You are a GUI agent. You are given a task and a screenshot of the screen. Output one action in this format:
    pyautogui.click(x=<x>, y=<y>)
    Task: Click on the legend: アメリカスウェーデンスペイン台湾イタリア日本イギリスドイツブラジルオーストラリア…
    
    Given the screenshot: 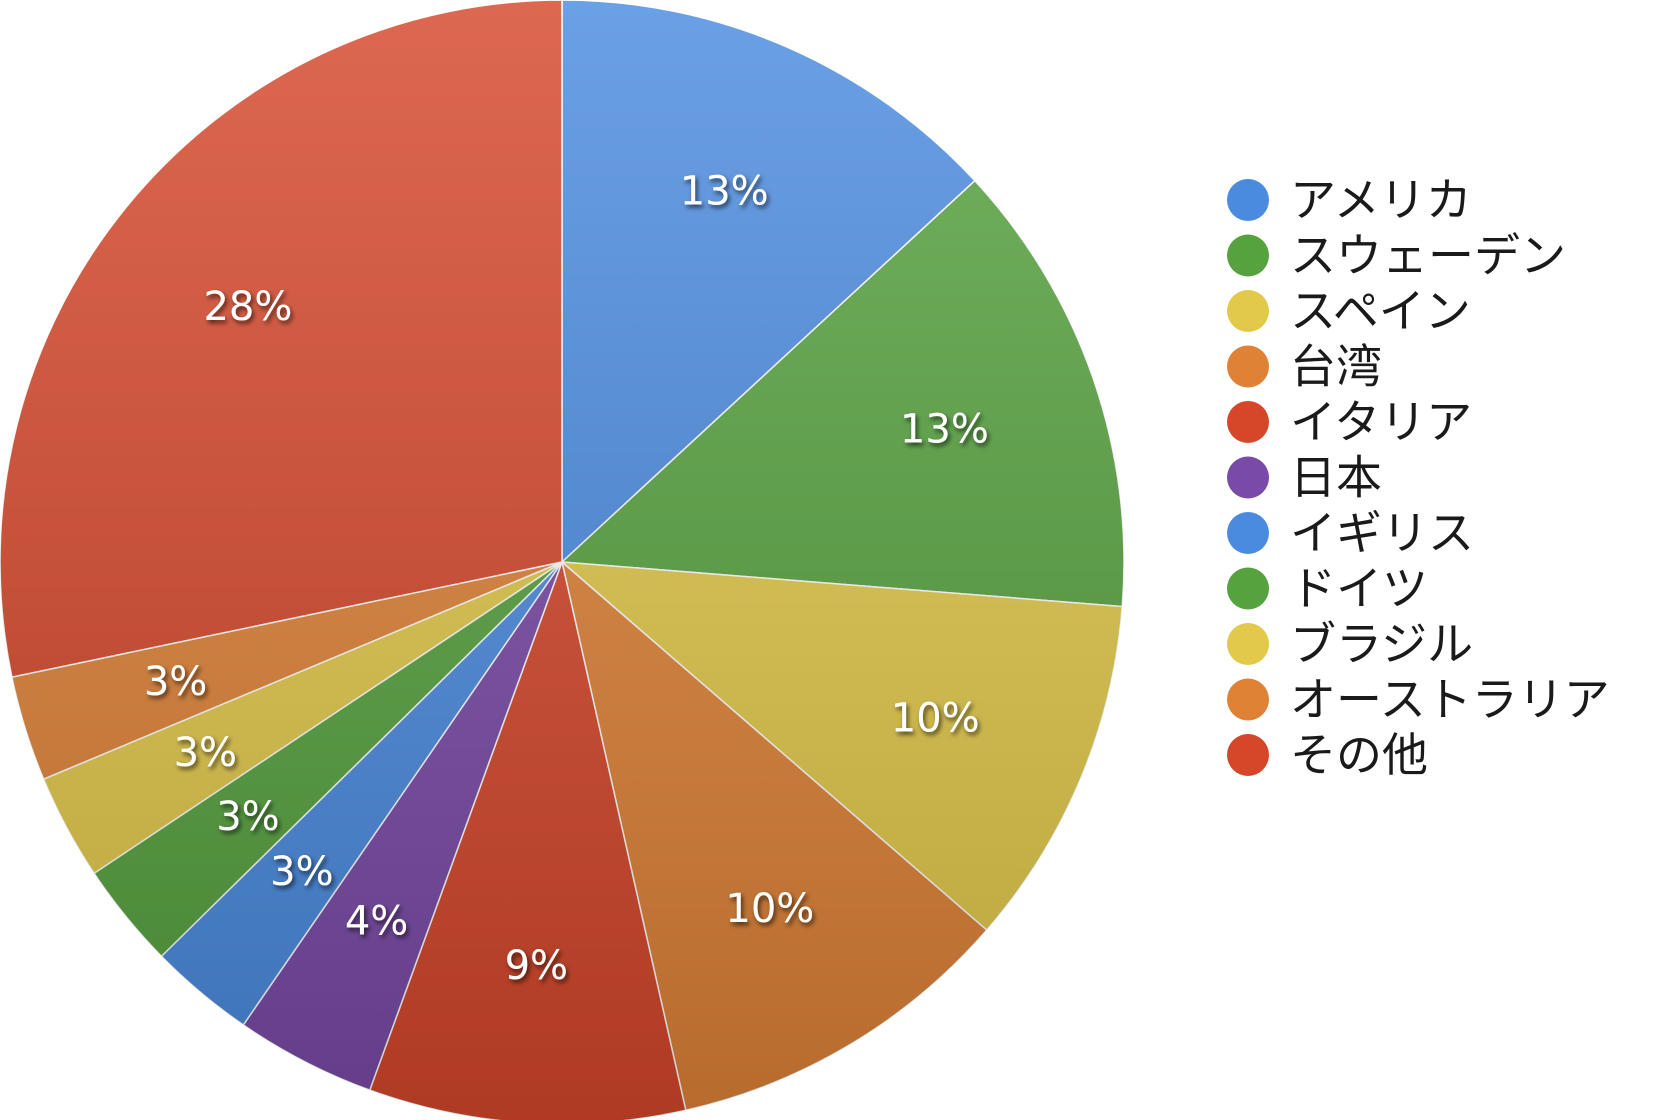 What is the action you would take?
    pyautogui.click(x=1418, y=477)
    